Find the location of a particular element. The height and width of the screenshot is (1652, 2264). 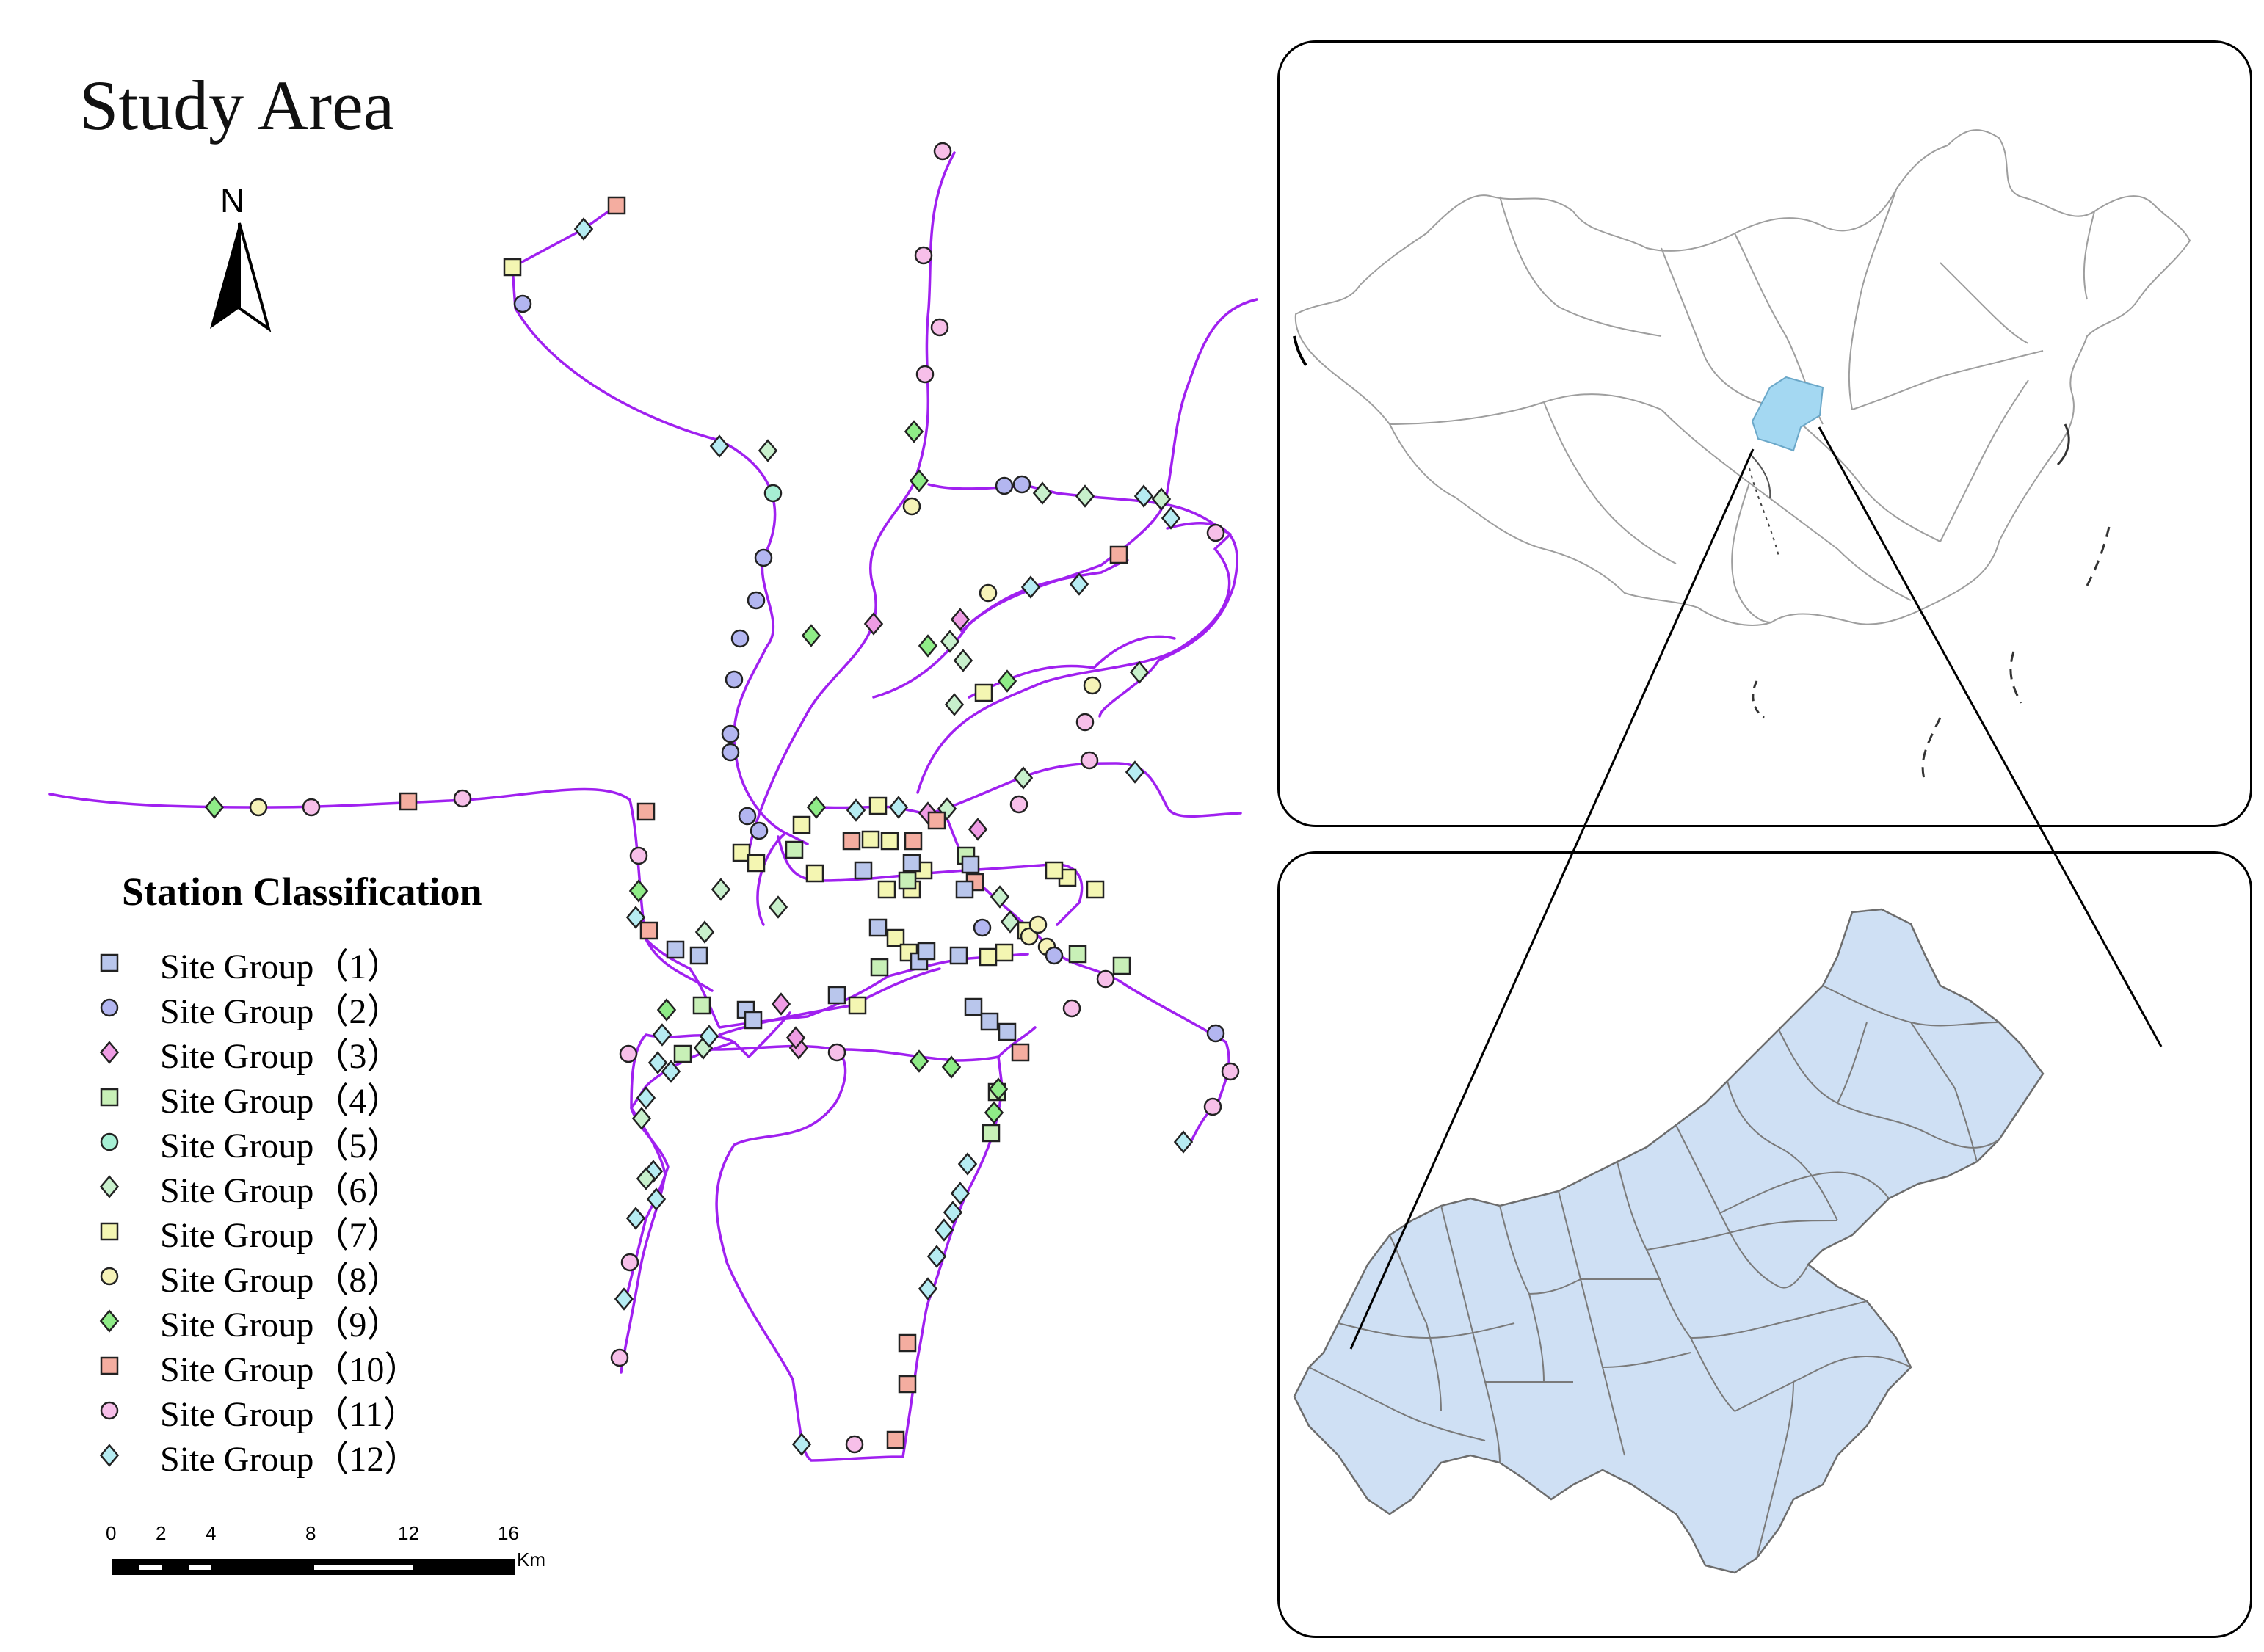

north-arrow-icon is located at coordinates (241, 277).